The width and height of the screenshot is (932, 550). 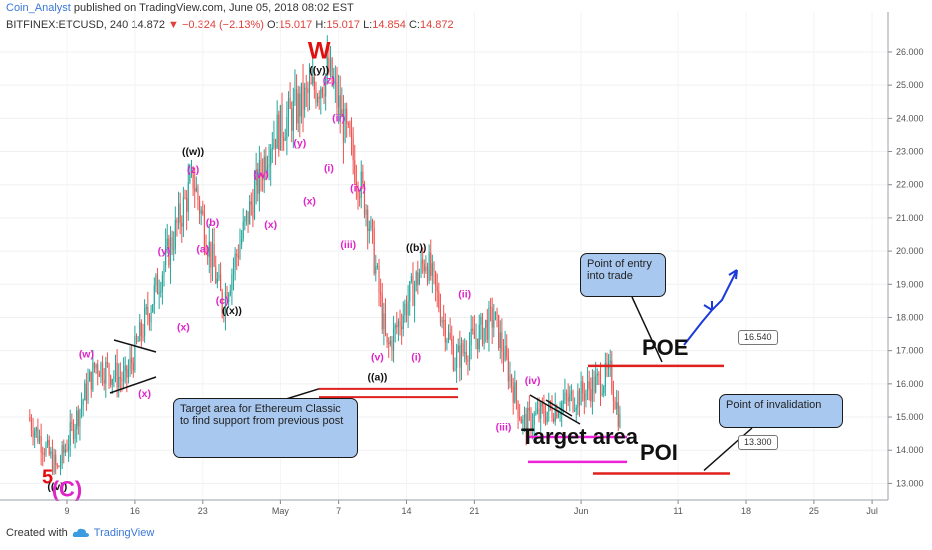 I want to click on x-tick-label: 16, so click(x=135, y=511).